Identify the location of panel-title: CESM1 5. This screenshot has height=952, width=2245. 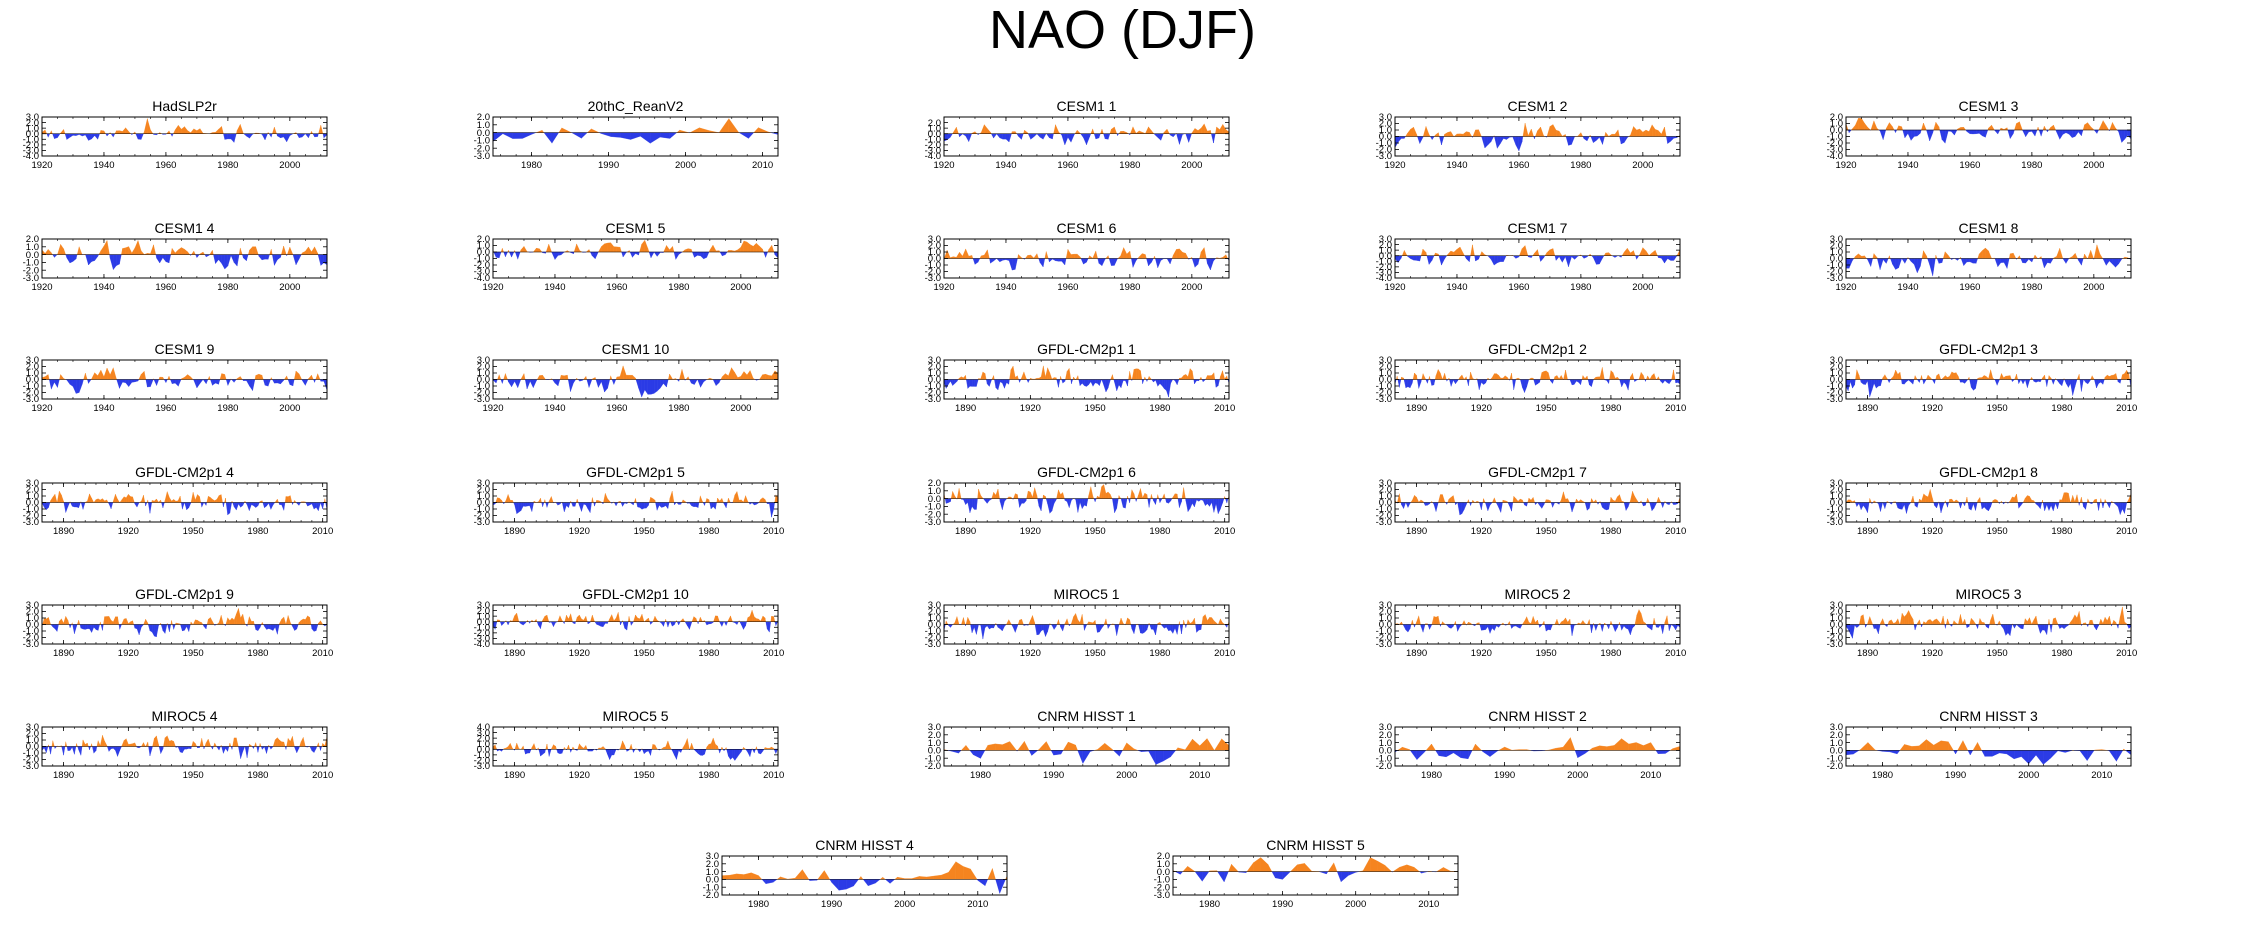
(636, 228).